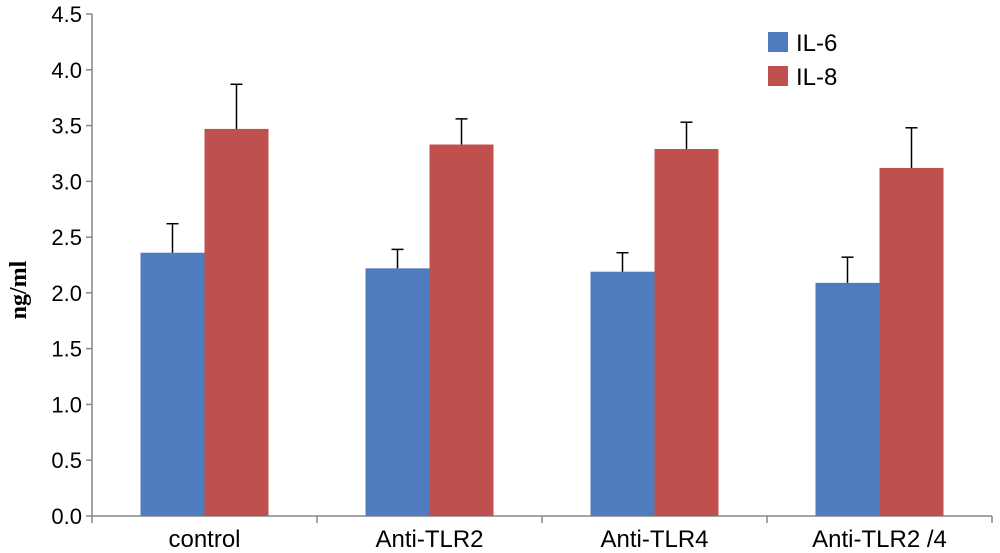 This screenshot has height=553, width=1000. I want to click on x-tick-label: Anti-TLR2, so click(429, 539).